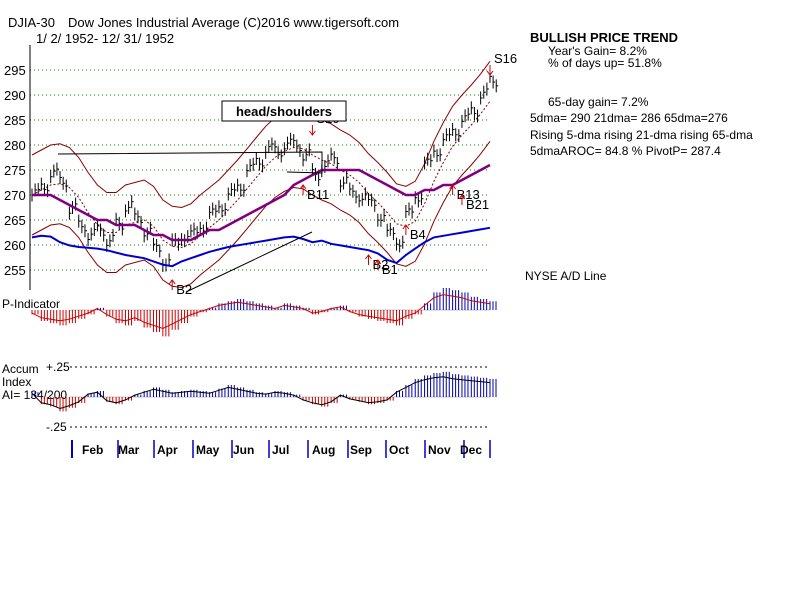 This screenshot has width=800, height=600. Describe the element at coordinates (261, 202) in the screenshot. I see `ma65-line` at that location.